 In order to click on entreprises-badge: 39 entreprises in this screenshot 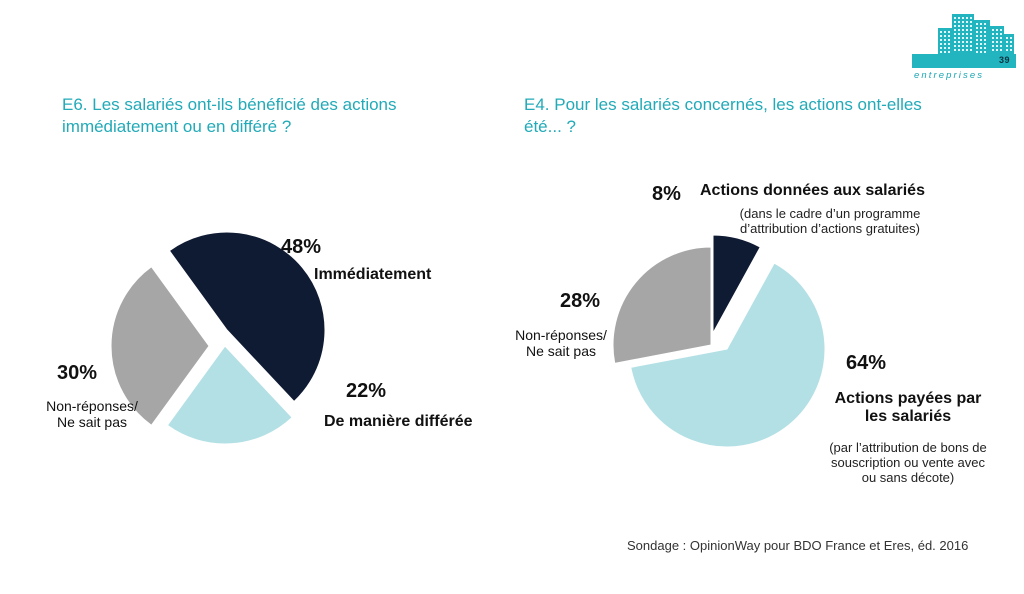, I will do `click(964, 49)`.